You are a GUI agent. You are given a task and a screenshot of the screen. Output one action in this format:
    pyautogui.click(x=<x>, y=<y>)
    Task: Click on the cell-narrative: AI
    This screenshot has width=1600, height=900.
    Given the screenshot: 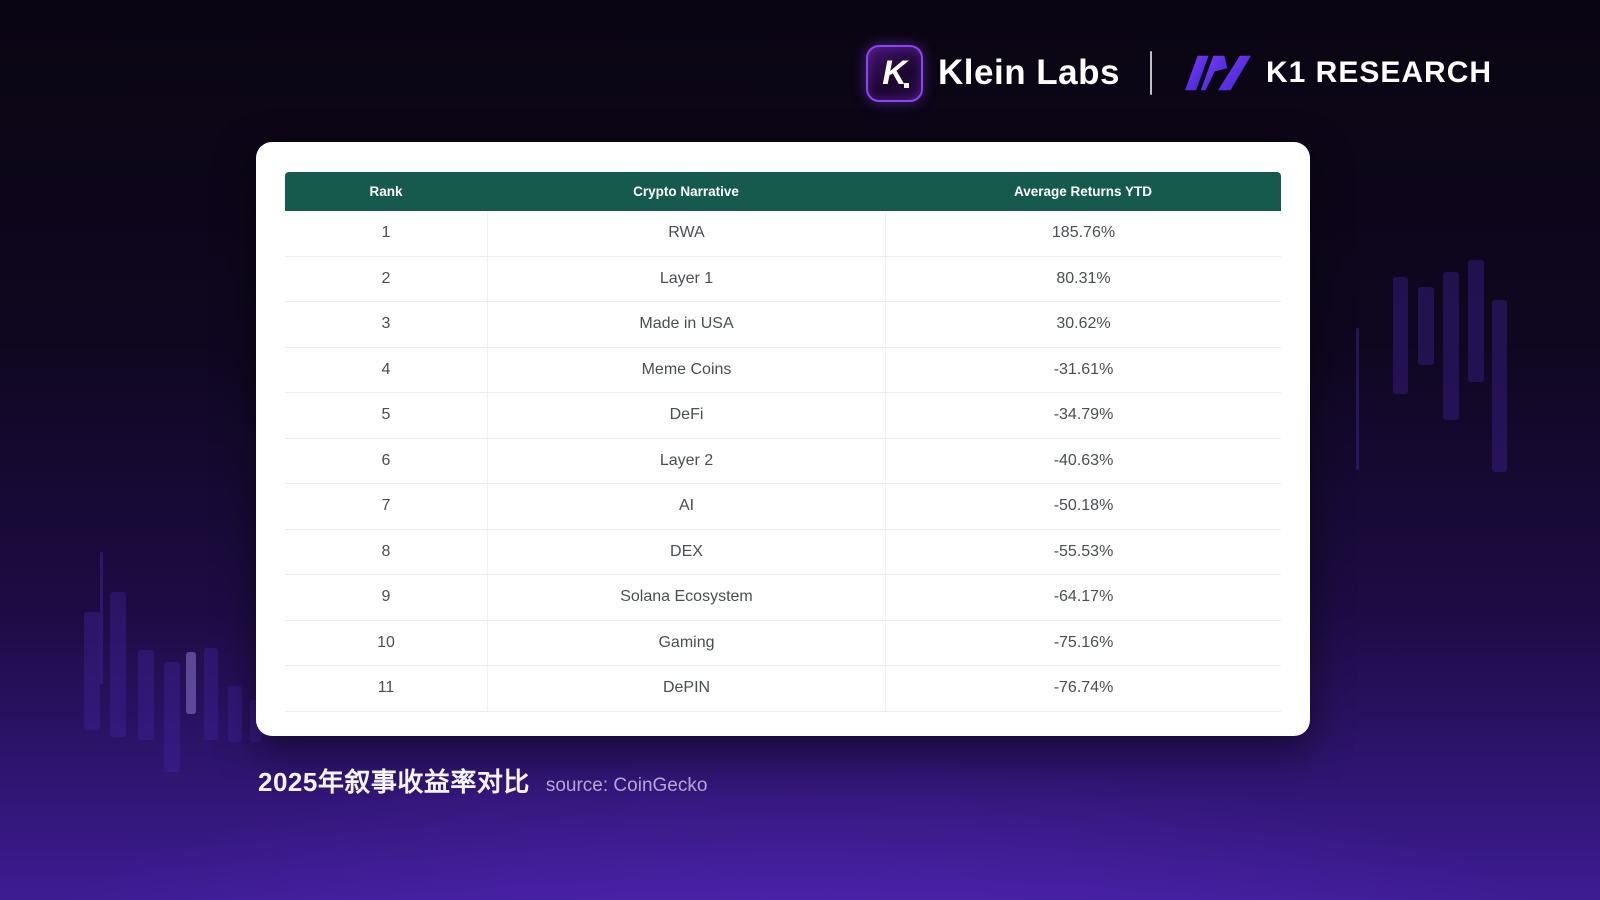 What is the action you would take?
    pyautogui.click(x=686, y=506)
    